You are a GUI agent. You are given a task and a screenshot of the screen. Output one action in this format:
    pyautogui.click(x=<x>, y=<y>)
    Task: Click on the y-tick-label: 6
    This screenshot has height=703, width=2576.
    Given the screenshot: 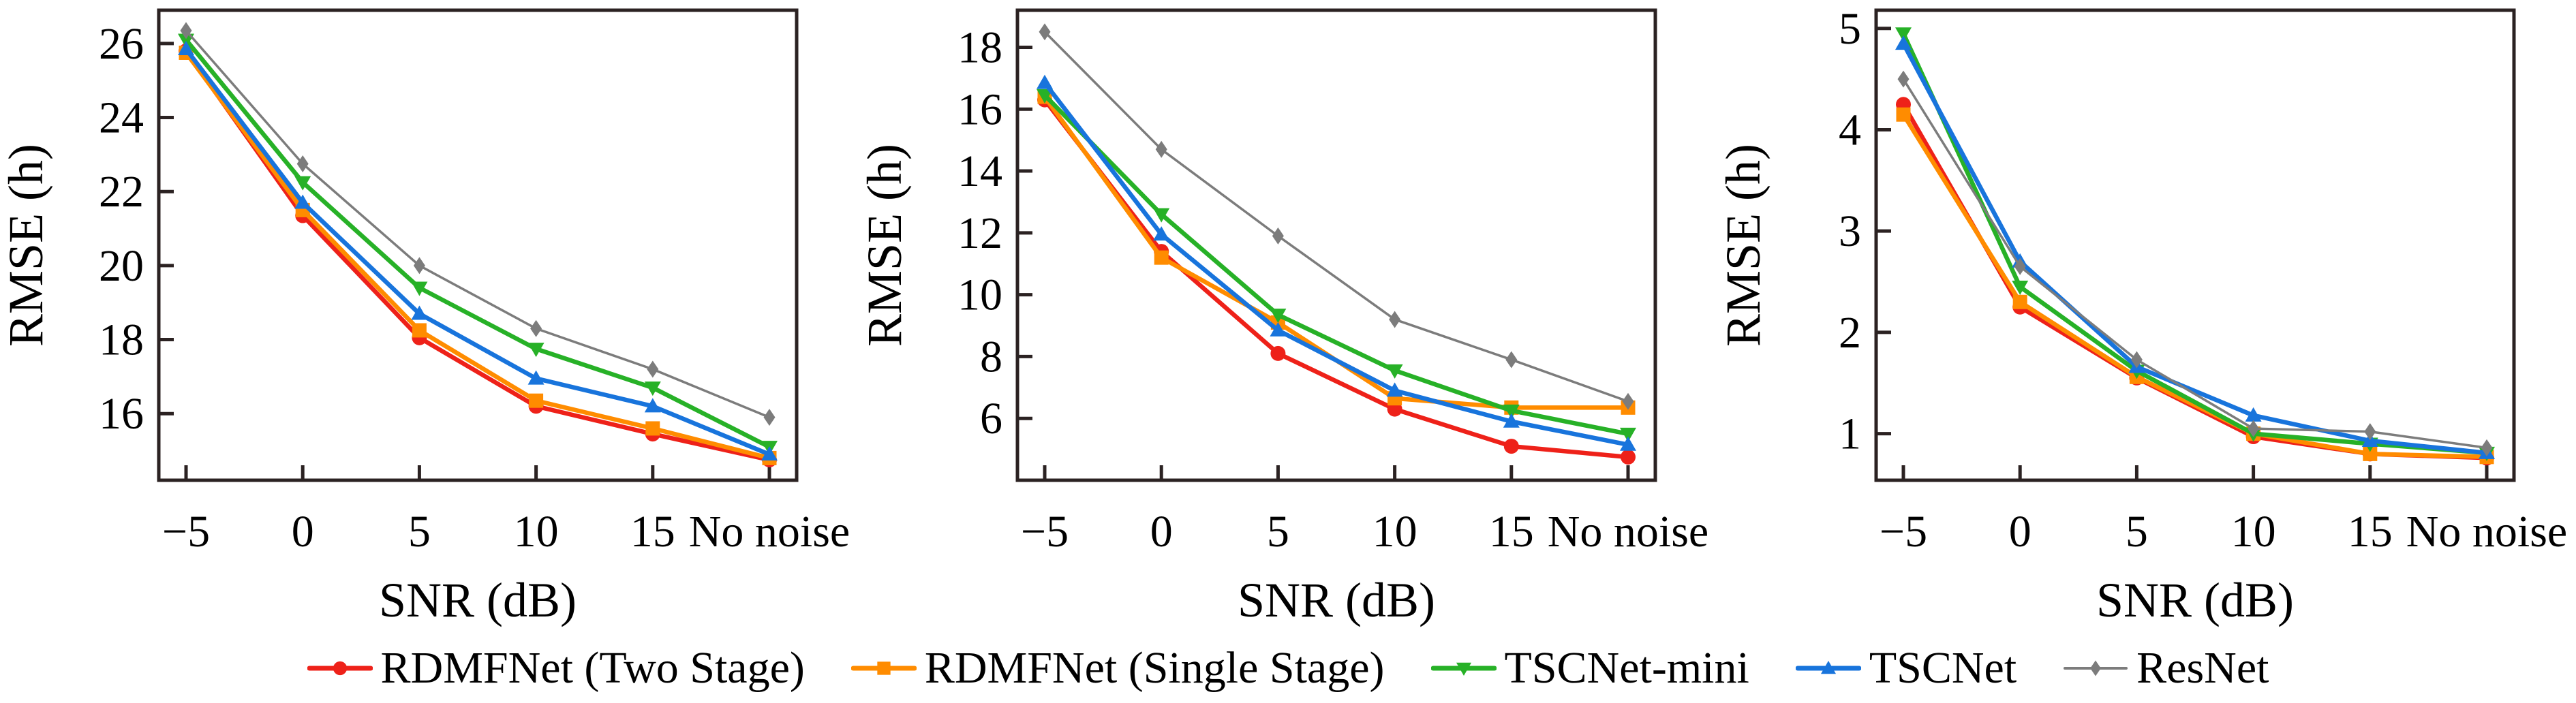 What is the action you would take?
    pyautogui.click(x=991, y=418)
    